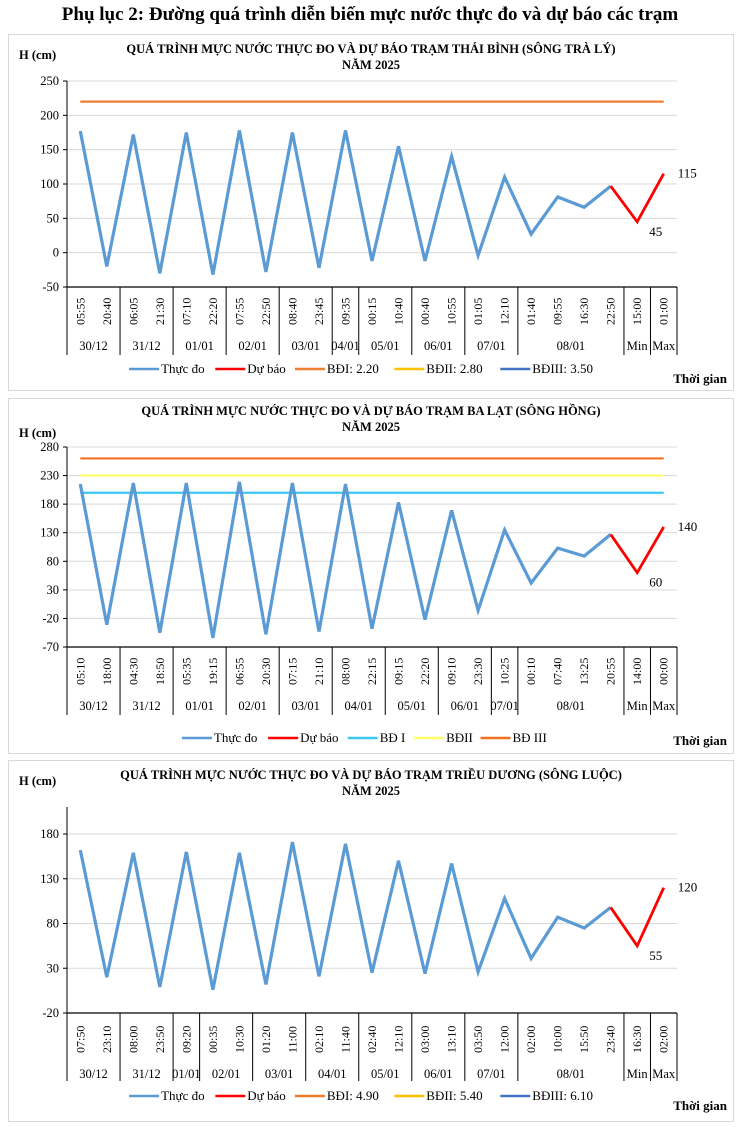  Describe the element at coordinates (239, 311) in the screenshot. I see `x-tick-label: 07:55` at that location.